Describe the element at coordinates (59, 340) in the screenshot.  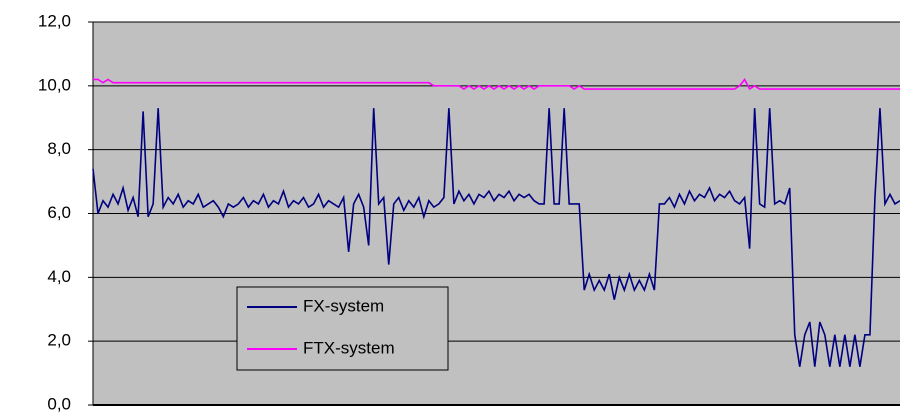
I see `y-tick-label: 2,0` at that location.